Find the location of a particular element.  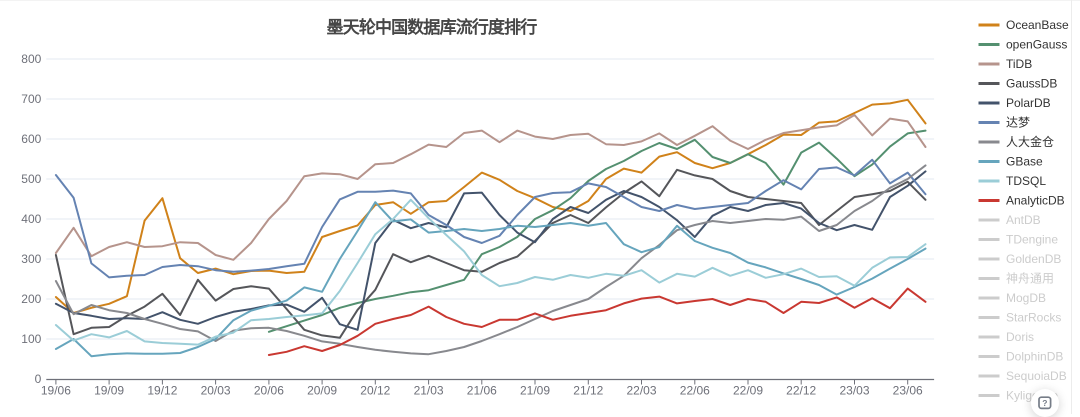

svg-text: 墨天轮中国数据库流行度排行 is located at coordinates (432, 27).